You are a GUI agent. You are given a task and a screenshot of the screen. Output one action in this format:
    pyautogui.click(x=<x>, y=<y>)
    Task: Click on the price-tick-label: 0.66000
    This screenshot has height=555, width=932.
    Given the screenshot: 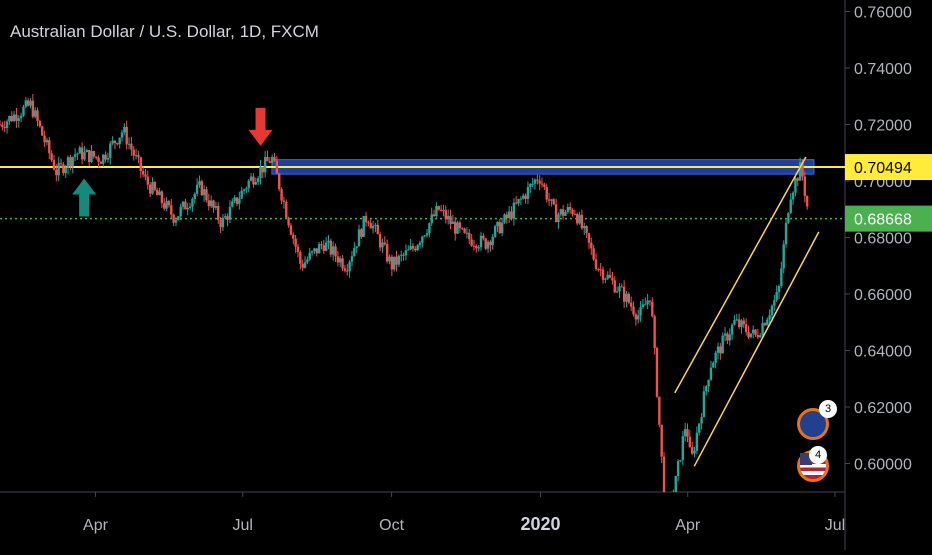 What is the action you would take?
    pyautogui.click(x=883, y=295)
    